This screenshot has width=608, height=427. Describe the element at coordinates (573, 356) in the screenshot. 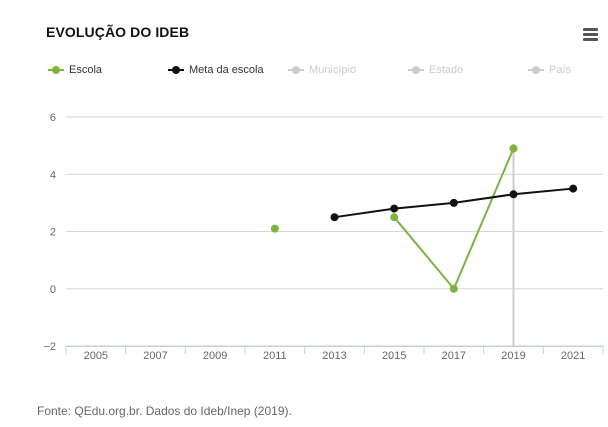

I see `x-tick-label: 2021` at that location.